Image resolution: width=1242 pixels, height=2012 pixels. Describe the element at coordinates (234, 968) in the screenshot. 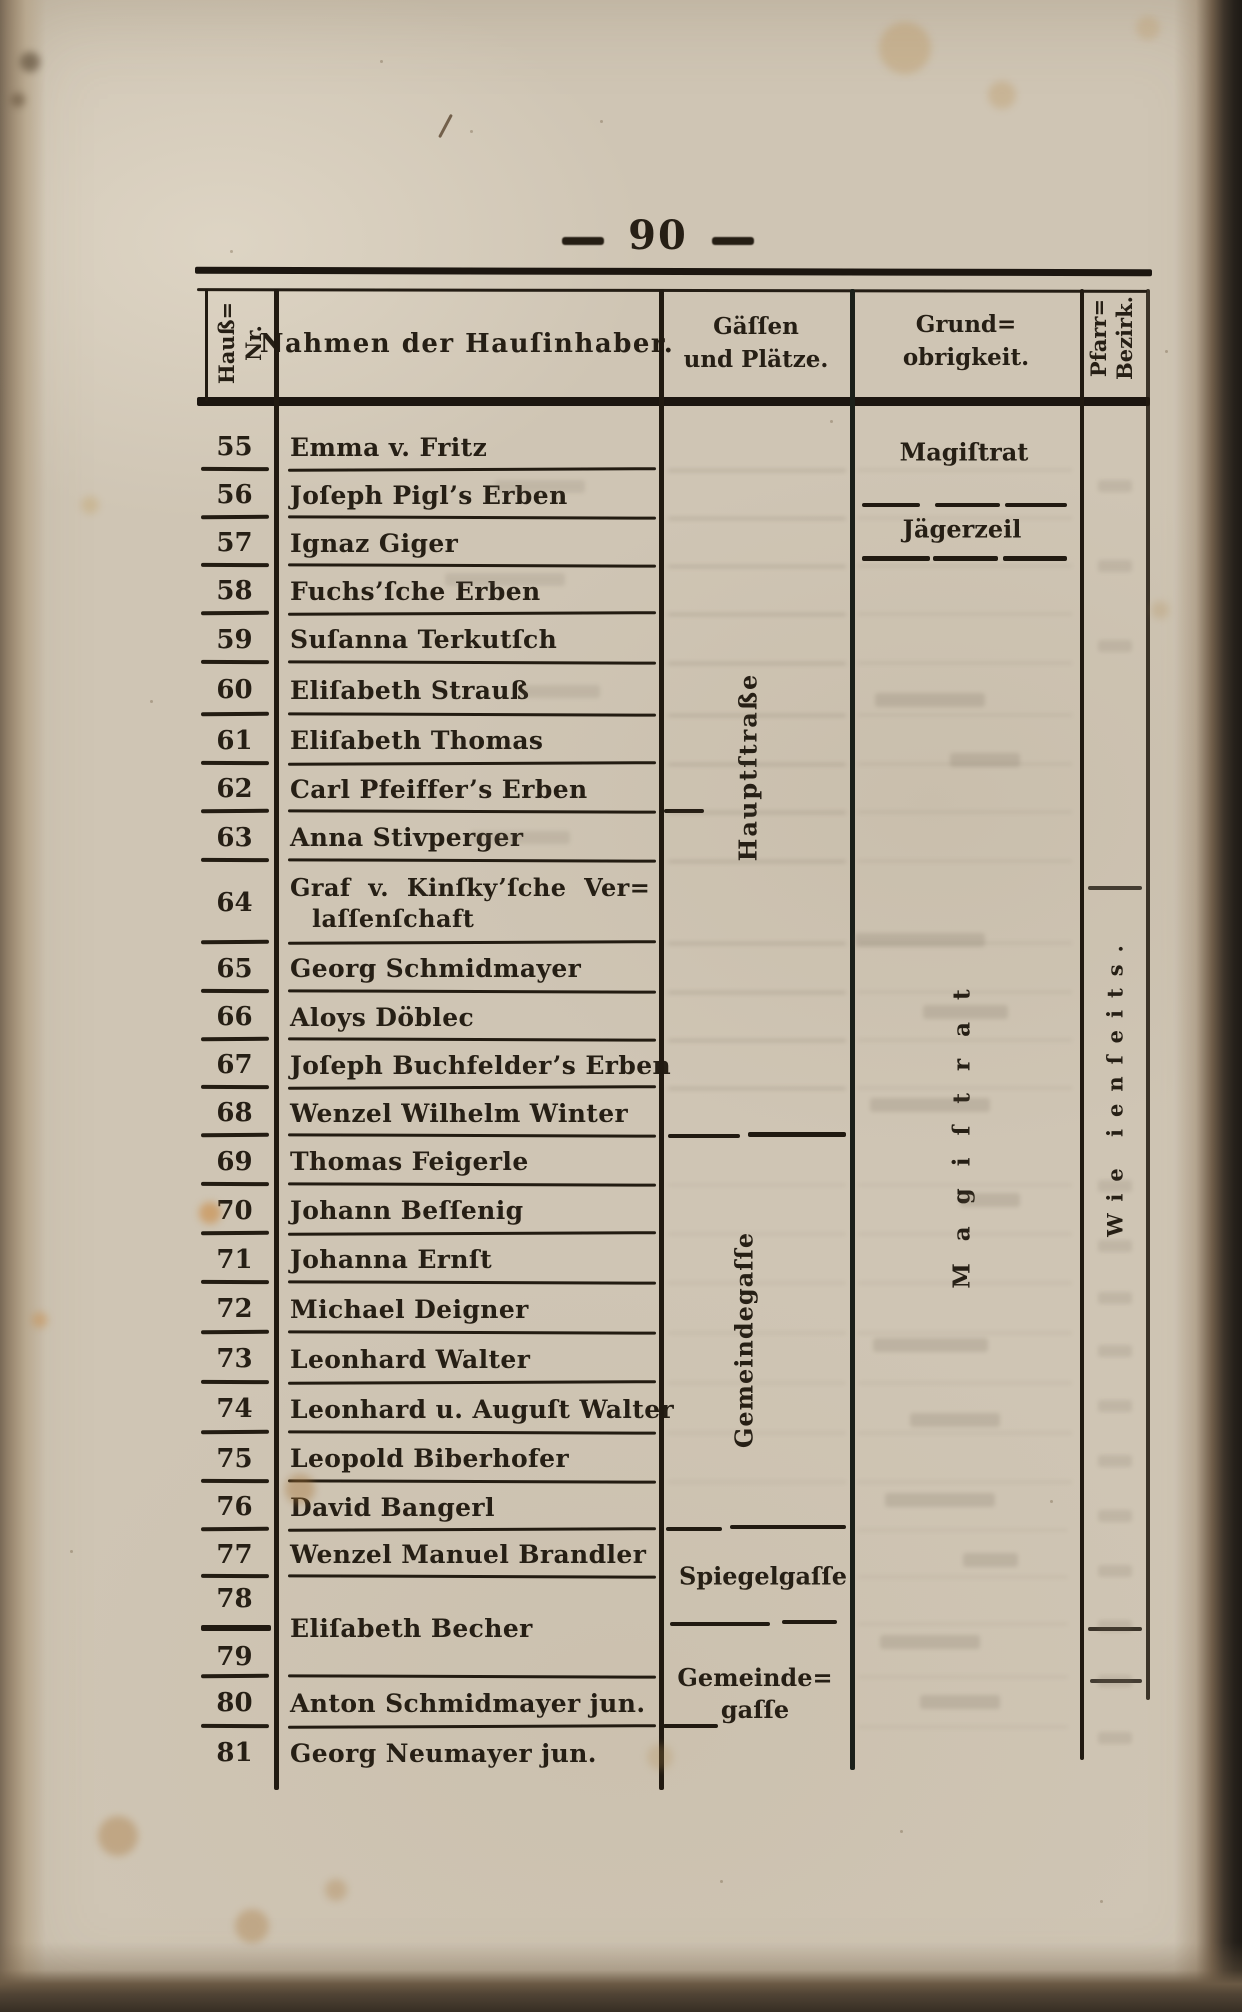

I see `house-number: 65` at that location.